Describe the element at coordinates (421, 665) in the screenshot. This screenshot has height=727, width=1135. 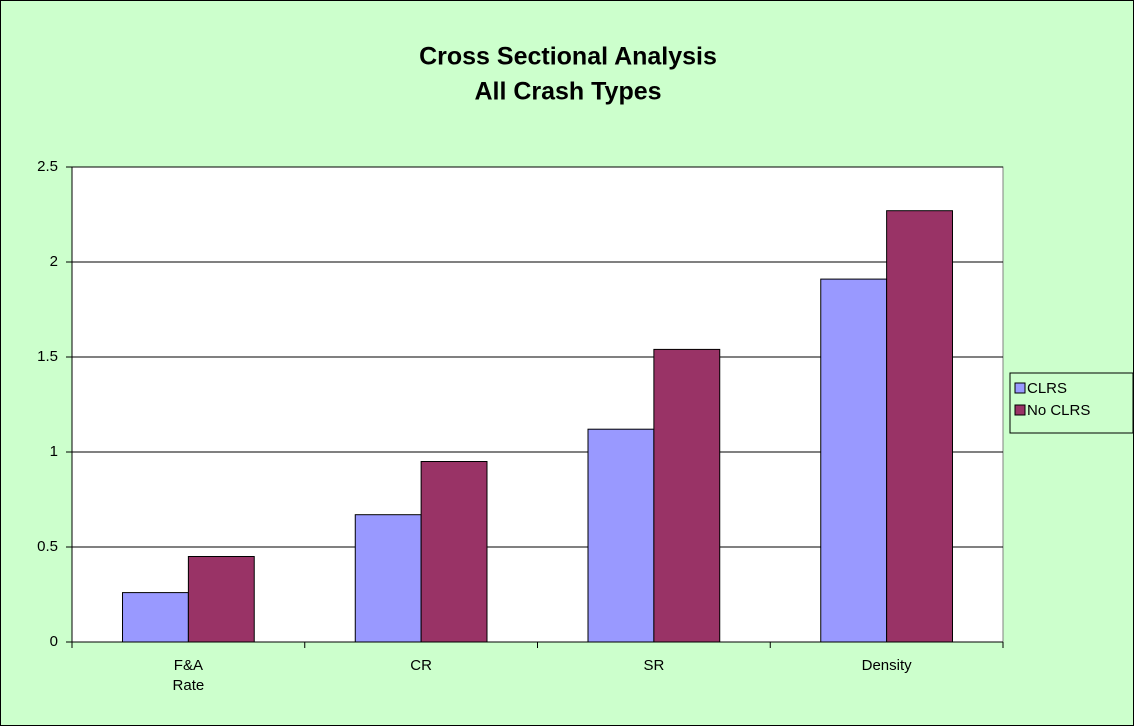
I see `x-tick-label: CR` at that location.